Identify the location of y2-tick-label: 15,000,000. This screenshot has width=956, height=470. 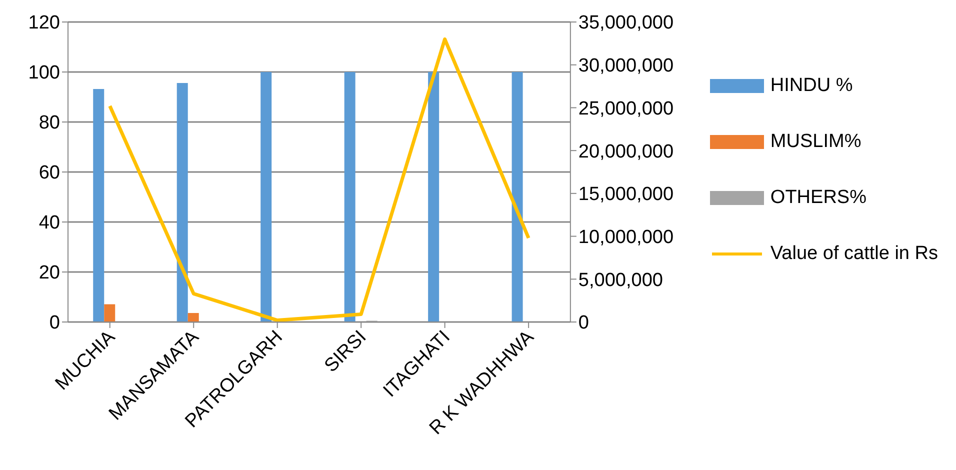
(626, 195).